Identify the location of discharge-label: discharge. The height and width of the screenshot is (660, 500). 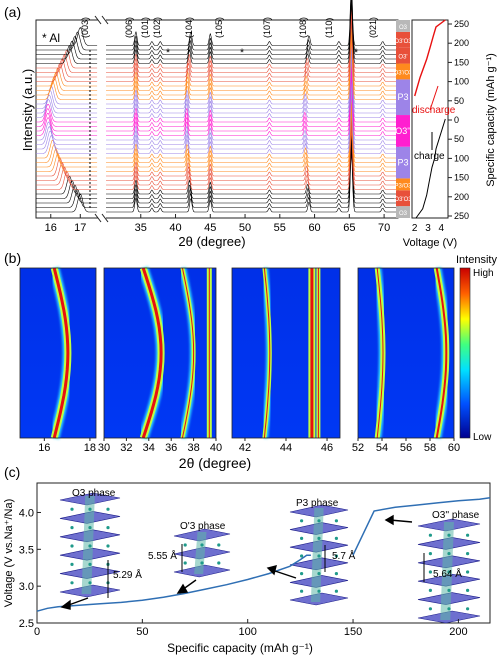
(434, 110).